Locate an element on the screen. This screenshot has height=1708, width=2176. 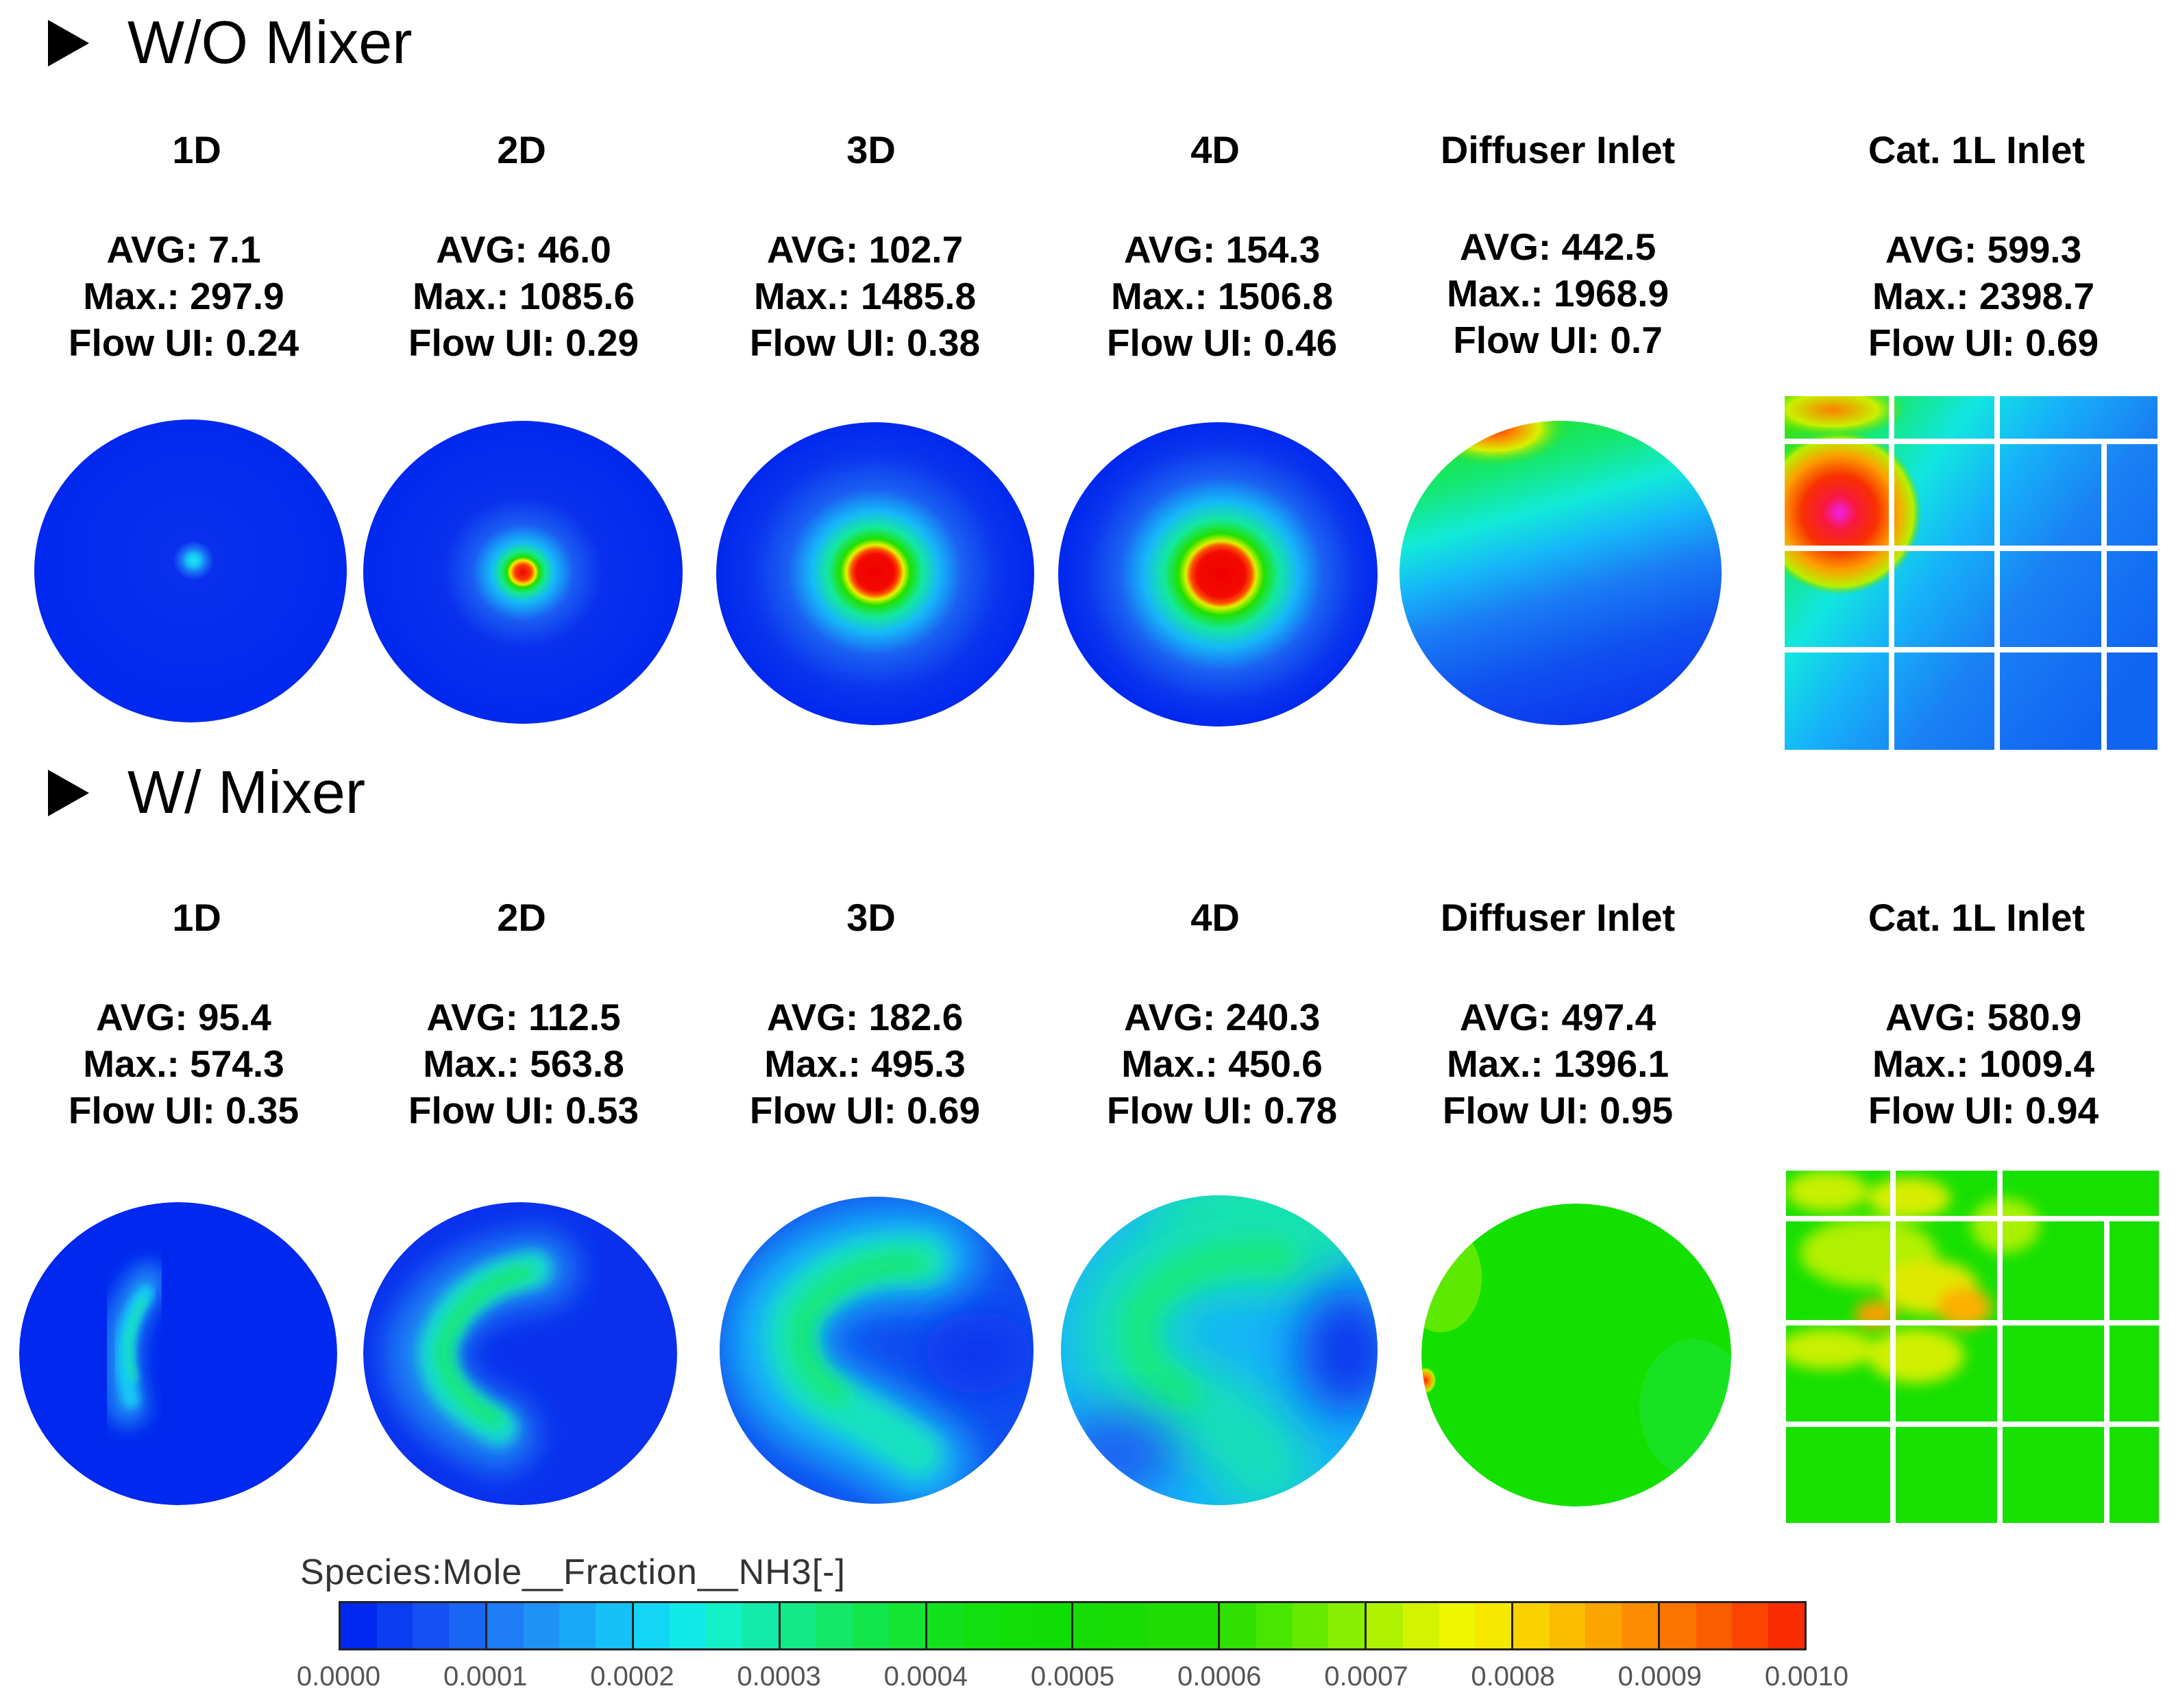
contour-plot-3d-with-mixer is located at coordinates (877, 1350).